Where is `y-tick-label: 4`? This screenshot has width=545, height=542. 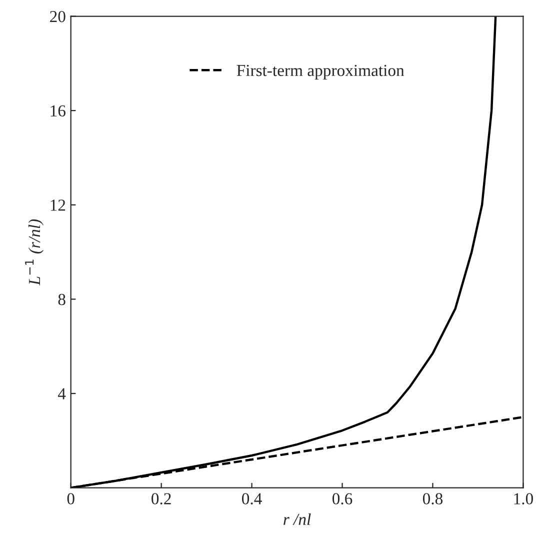 y-tick-label: 4 is located at coordinates (62, 394).